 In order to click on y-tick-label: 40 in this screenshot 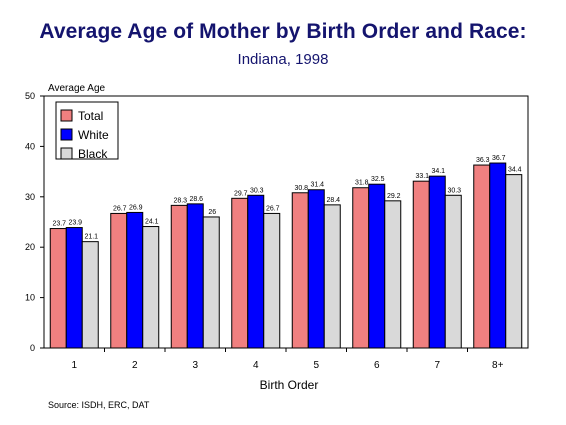, I will do `click(30, 146)`.